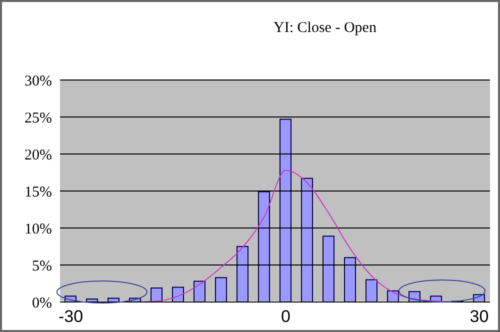 The image size is (500, 332). Describe the element at coordinates (42, 266) in the screenshot. I see `y-tick-label: 5%` at that location.